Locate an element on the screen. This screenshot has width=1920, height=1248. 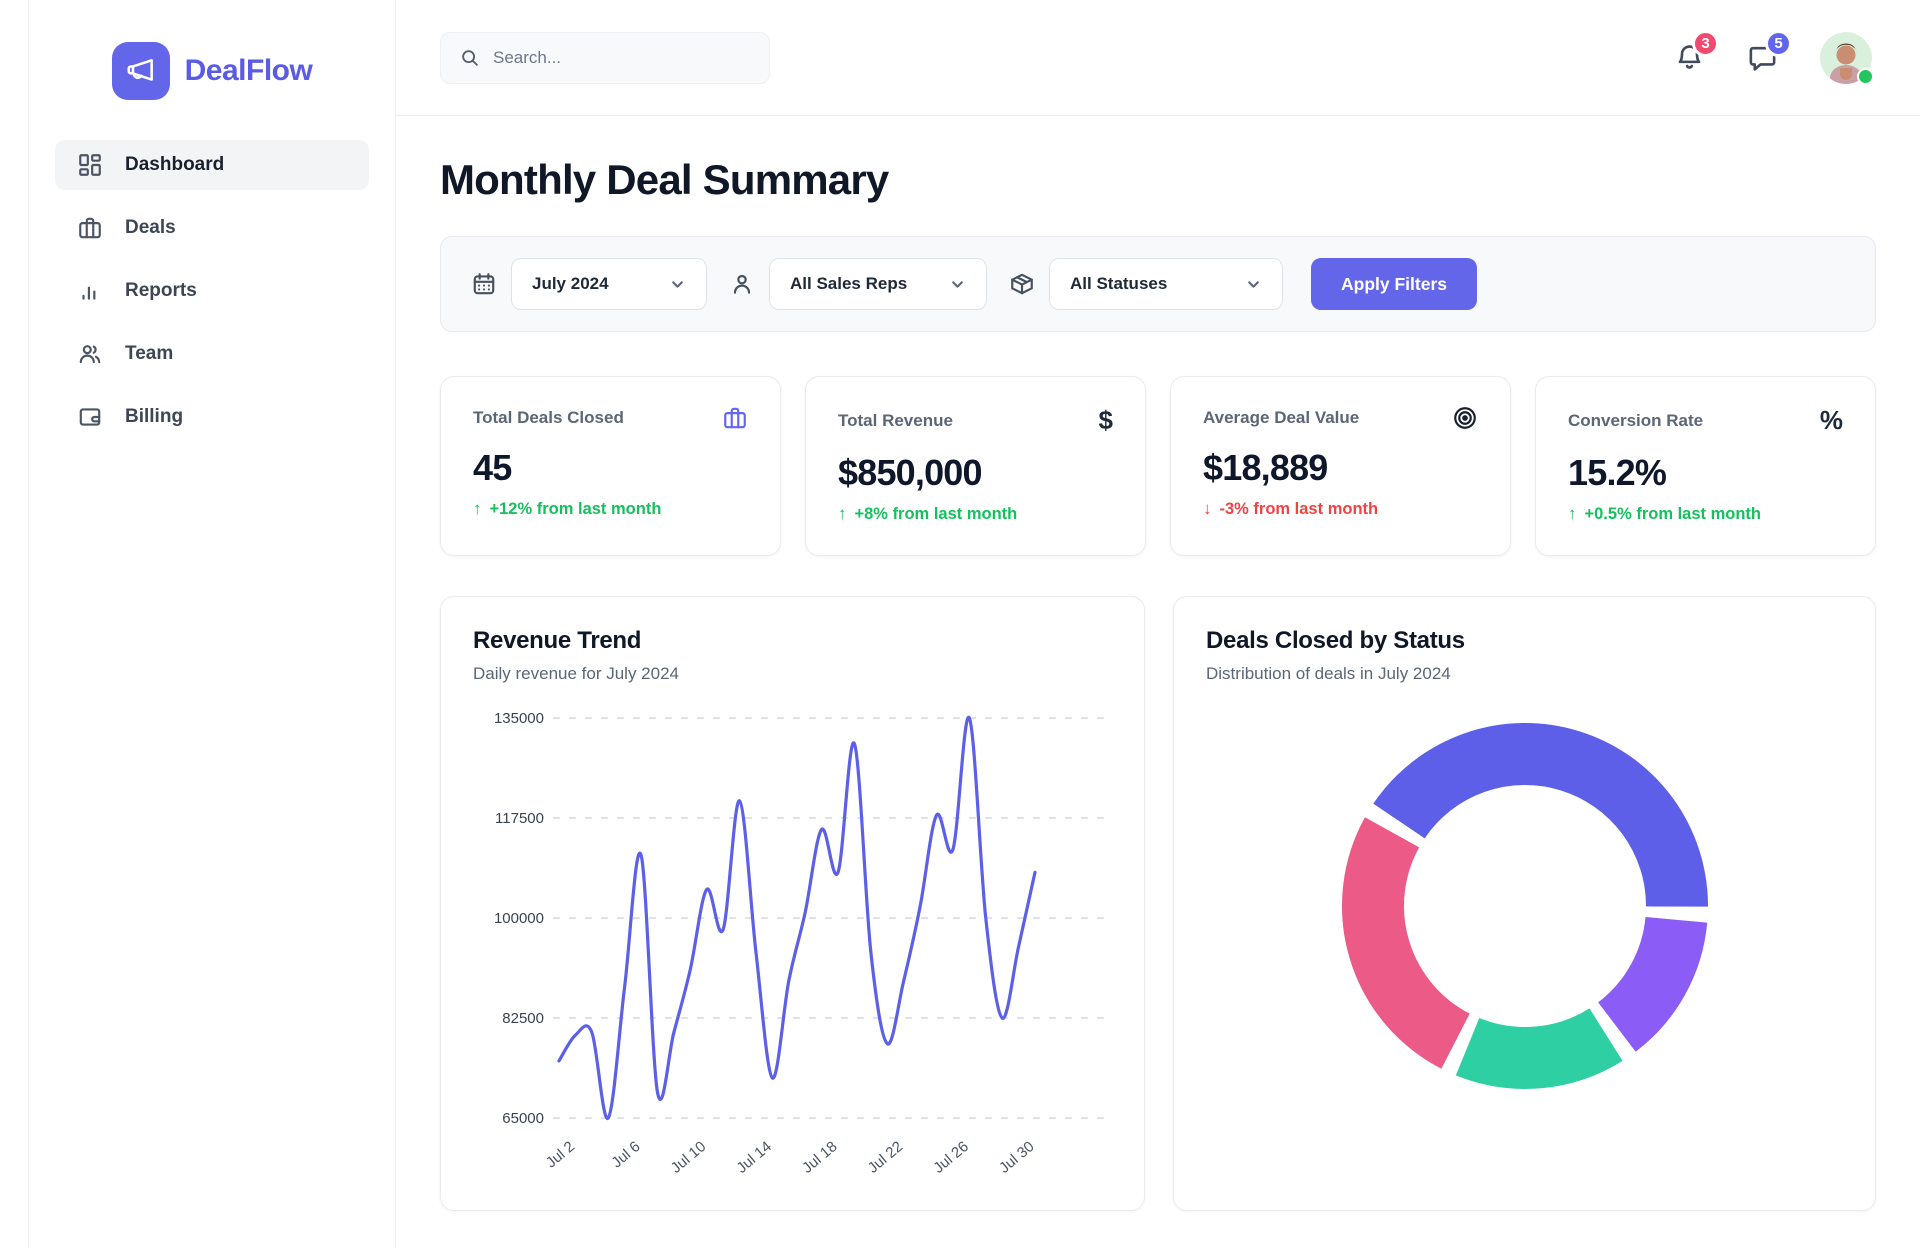
kpi-label: Conversion Rate is located at coordinates (1636, 420).